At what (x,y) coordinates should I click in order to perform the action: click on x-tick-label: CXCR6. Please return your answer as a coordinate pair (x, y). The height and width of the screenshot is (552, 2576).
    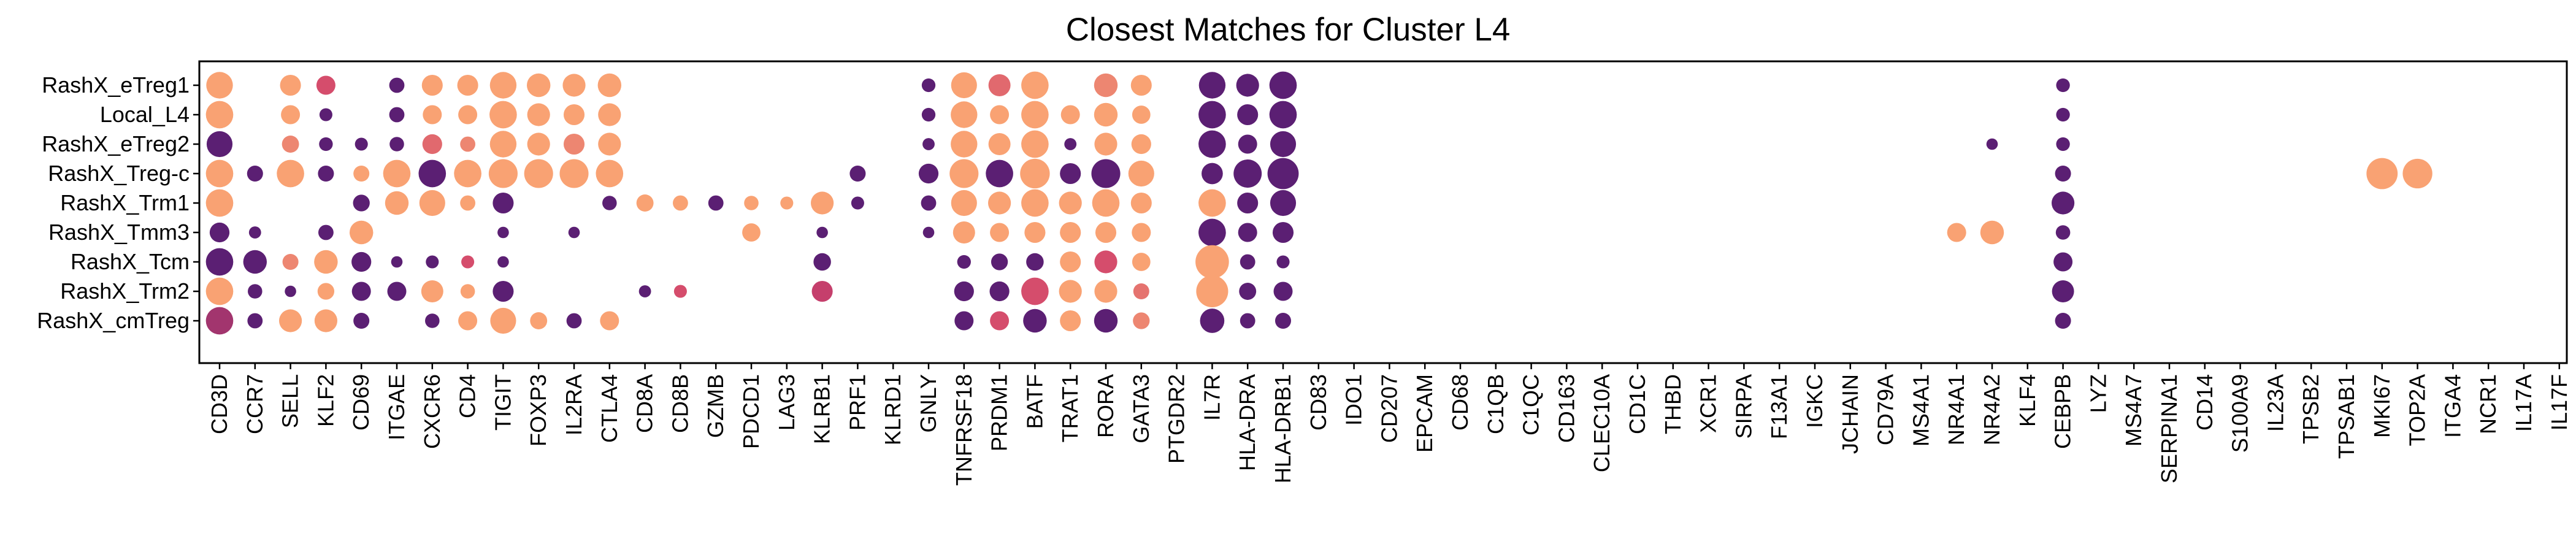
    Looking at the image, I should click on (432, 411).